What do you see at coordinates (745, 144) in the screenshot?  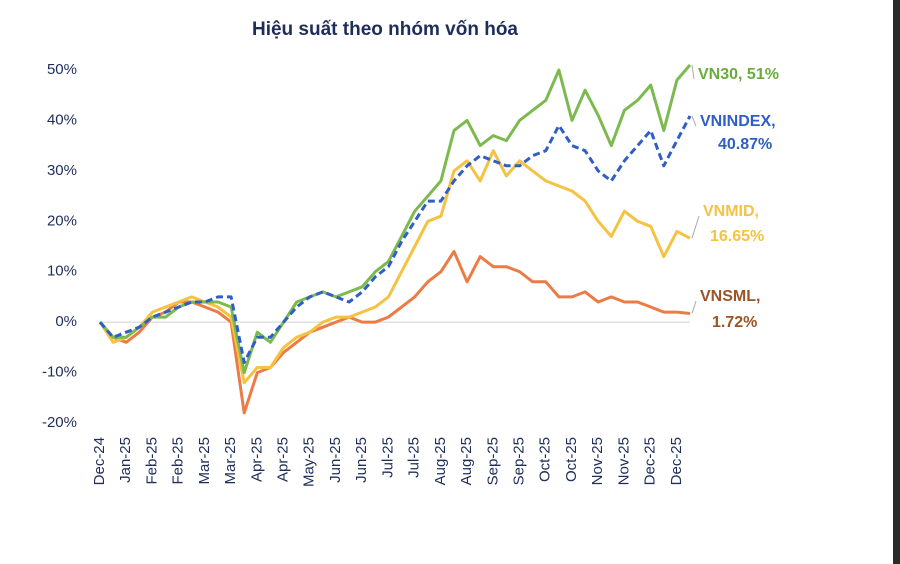 I see `end-label: 40.87%` at bounding box center [745, 144].